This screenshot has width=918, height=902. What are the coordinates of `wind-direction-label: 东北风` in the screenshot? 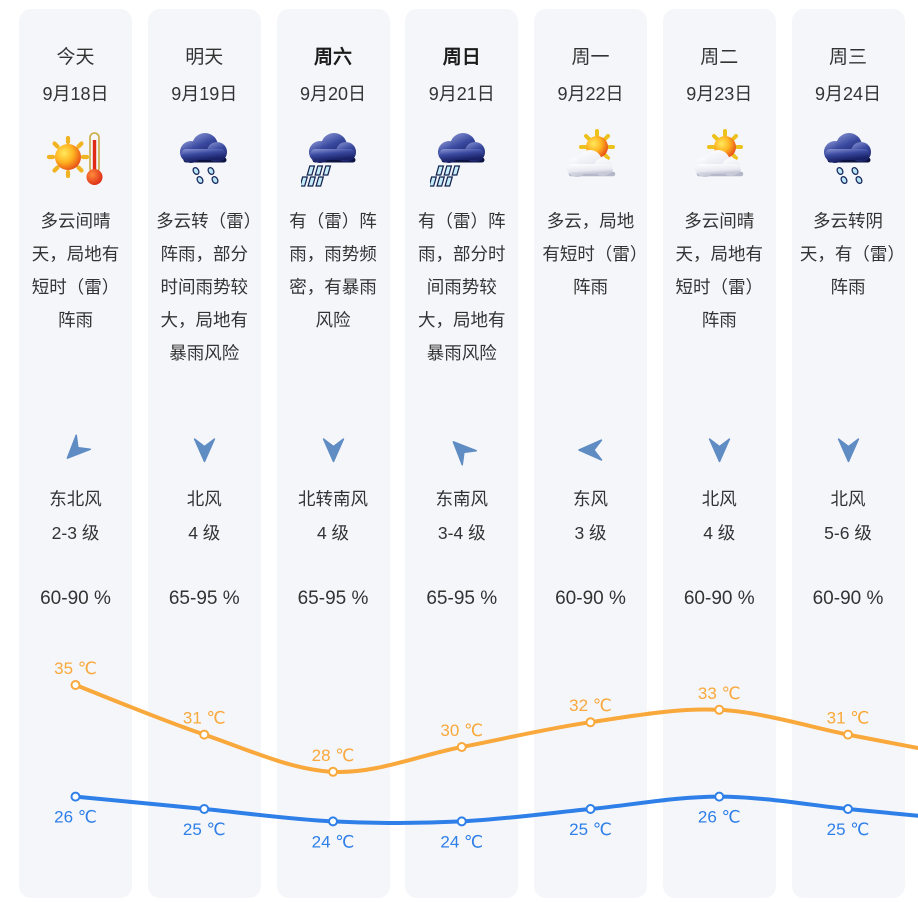 It's located at (75, 499).